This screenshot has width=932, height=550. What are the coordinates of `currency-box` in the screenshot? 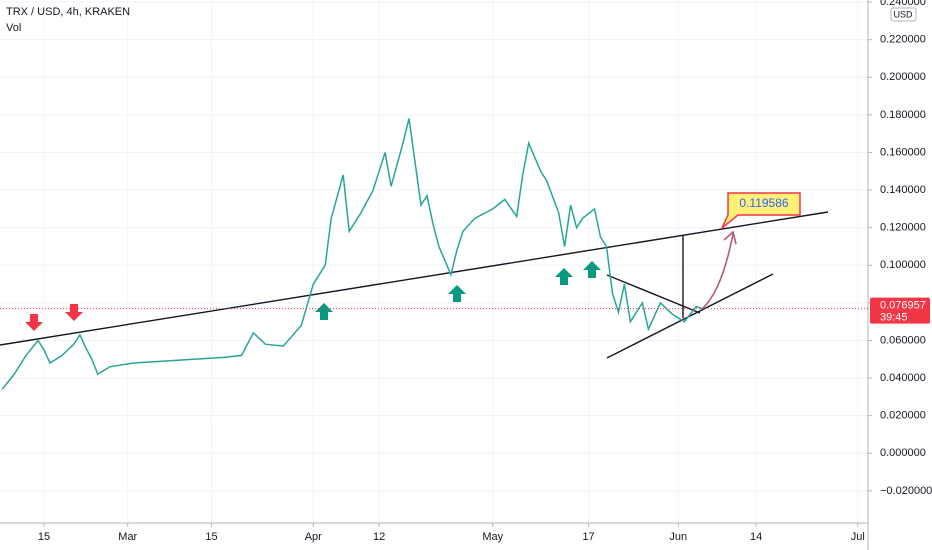 It's located at (903, 14).